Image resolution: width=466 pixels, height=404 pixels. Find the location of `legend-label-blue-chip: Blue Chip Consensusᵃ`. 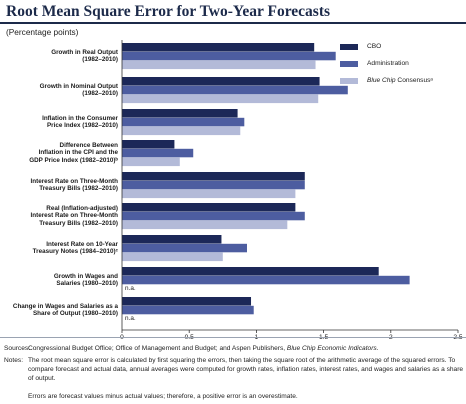

legend-label-blue-chip: Blue Chip Consensusᵃ is located at coordinates (400, 80).